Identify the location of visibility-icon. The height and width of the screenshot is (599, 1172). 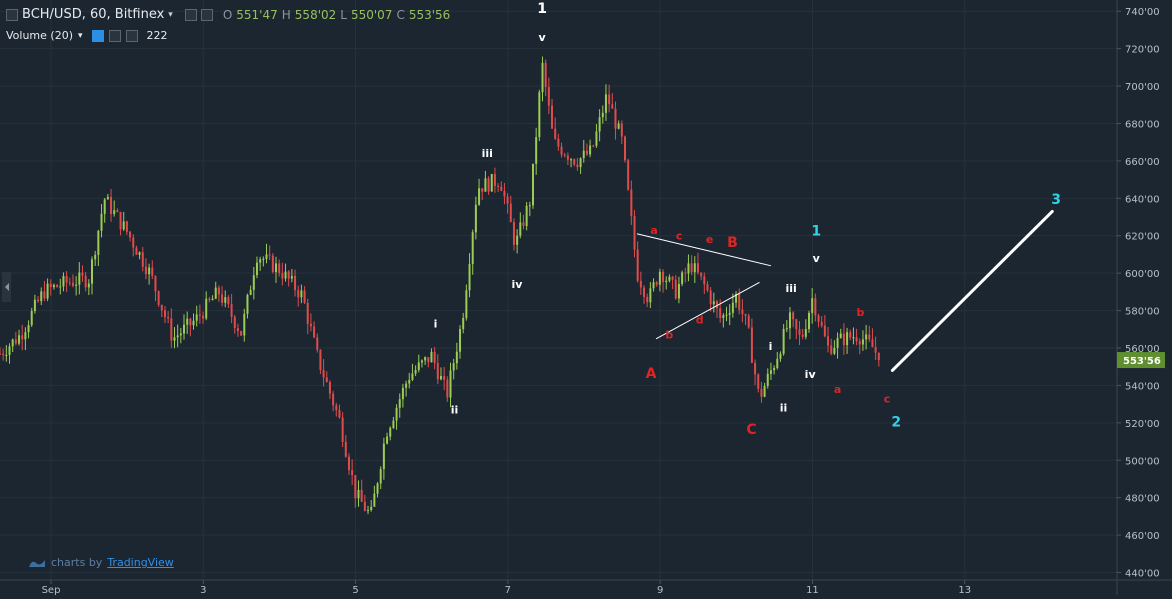
(97, 35).